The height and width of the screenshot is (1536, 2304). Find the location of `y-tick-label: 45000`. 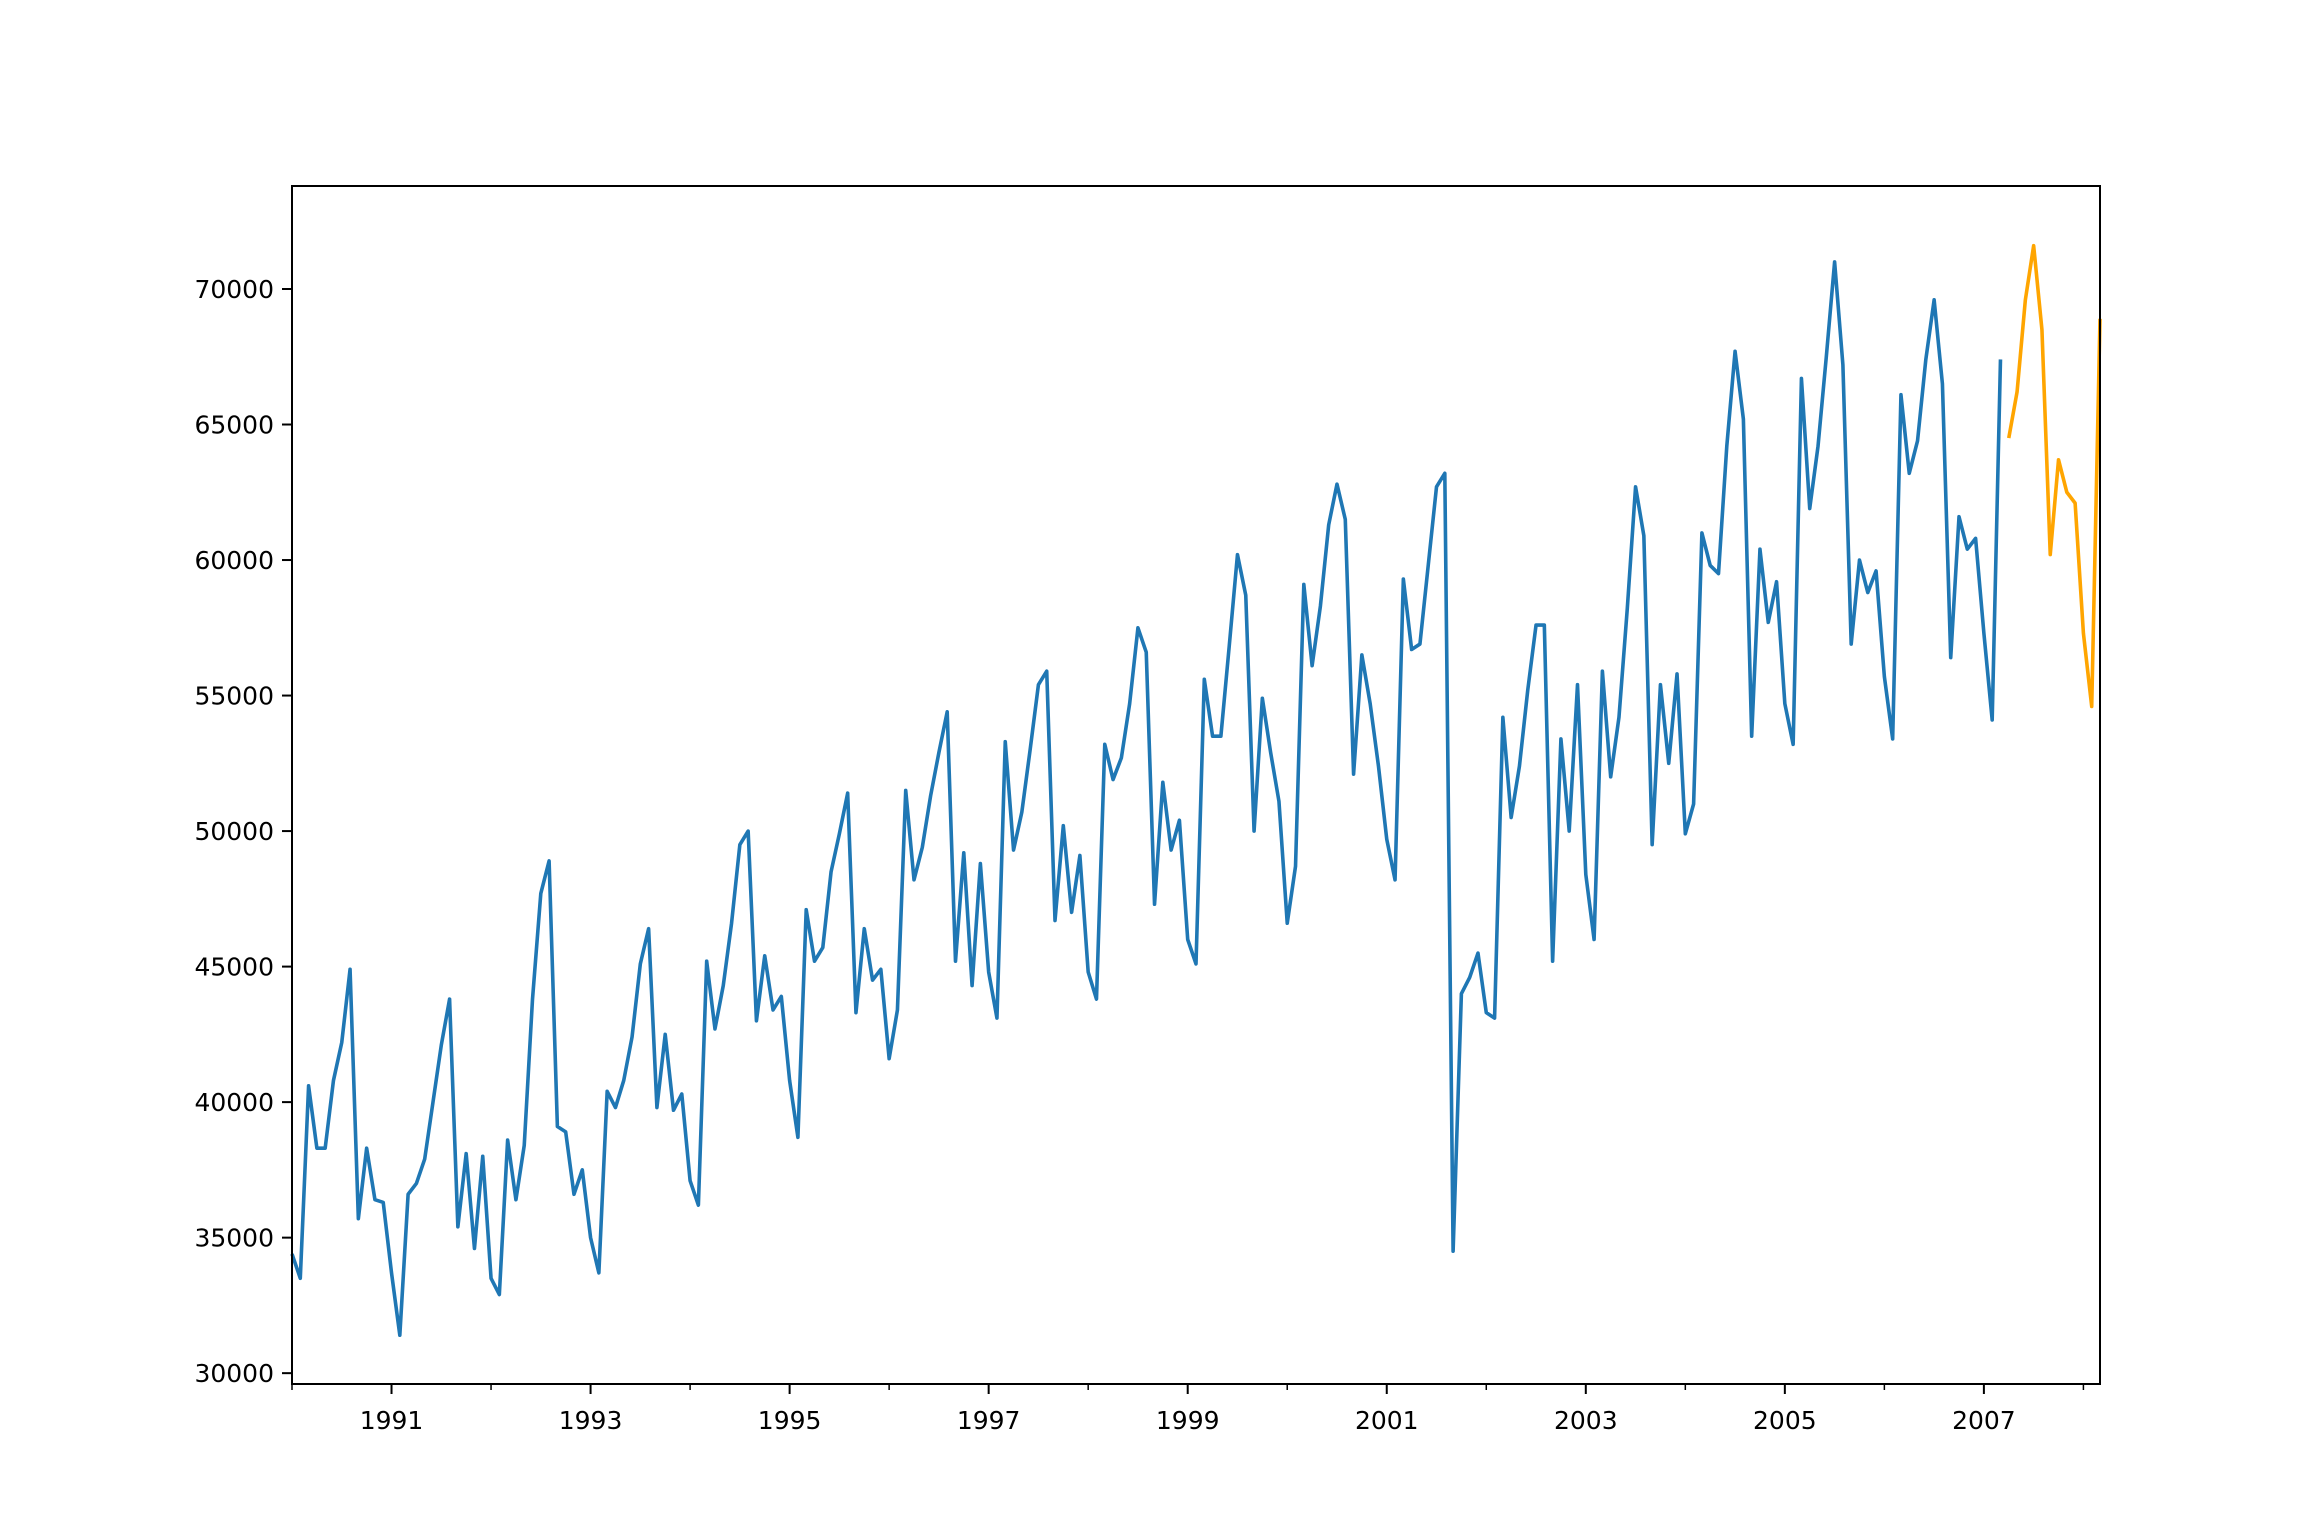

y-tick-label: 45000 is located at coordinates (234, 967).